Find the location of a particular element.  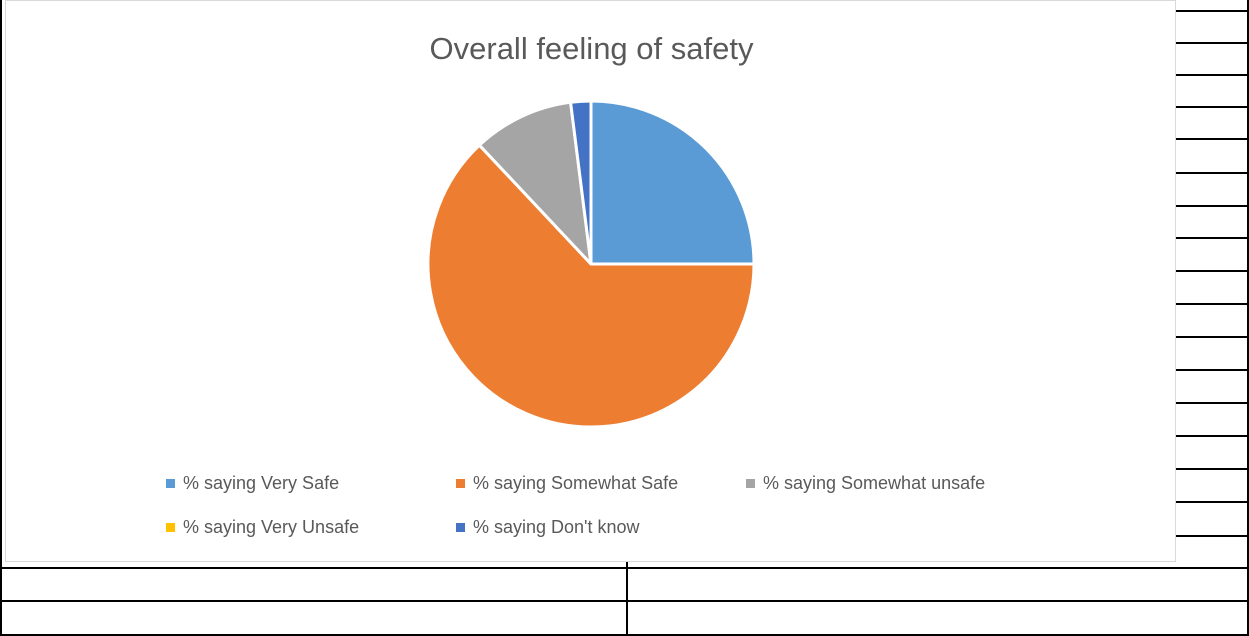

pie-slice-saying-very-safe is located at coordinates (672, 182).